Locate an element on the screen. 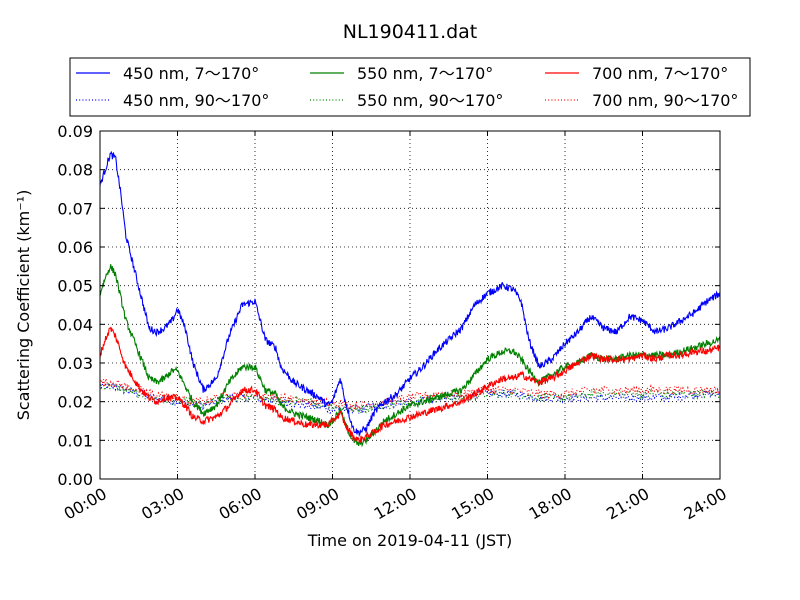 Image resolution: width=800 pixels, height=600 pixels. y-axis-label: Scattering Coefficient (km⁻¹) is located at coordinates (23, 305).